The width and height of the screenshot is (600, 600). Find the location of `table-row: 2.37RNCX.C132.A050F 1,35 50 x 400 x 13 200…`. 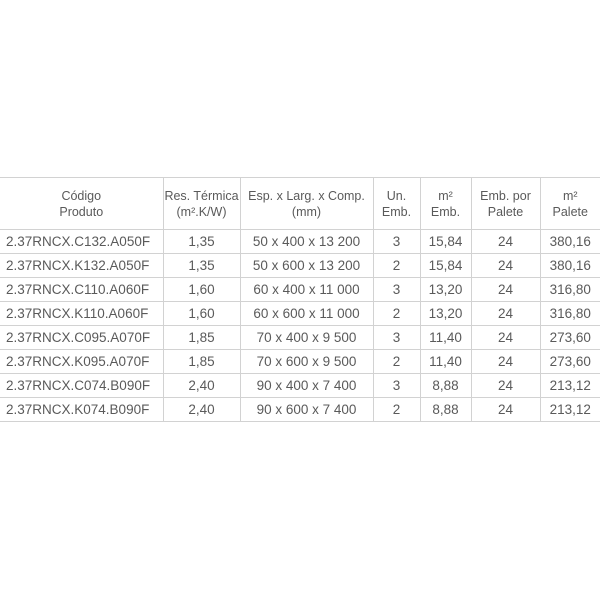

table-row: 2.37RNCX.C132.A050F 1,35 50 x 400 x 13 200… is located at coordinates (300, 241).